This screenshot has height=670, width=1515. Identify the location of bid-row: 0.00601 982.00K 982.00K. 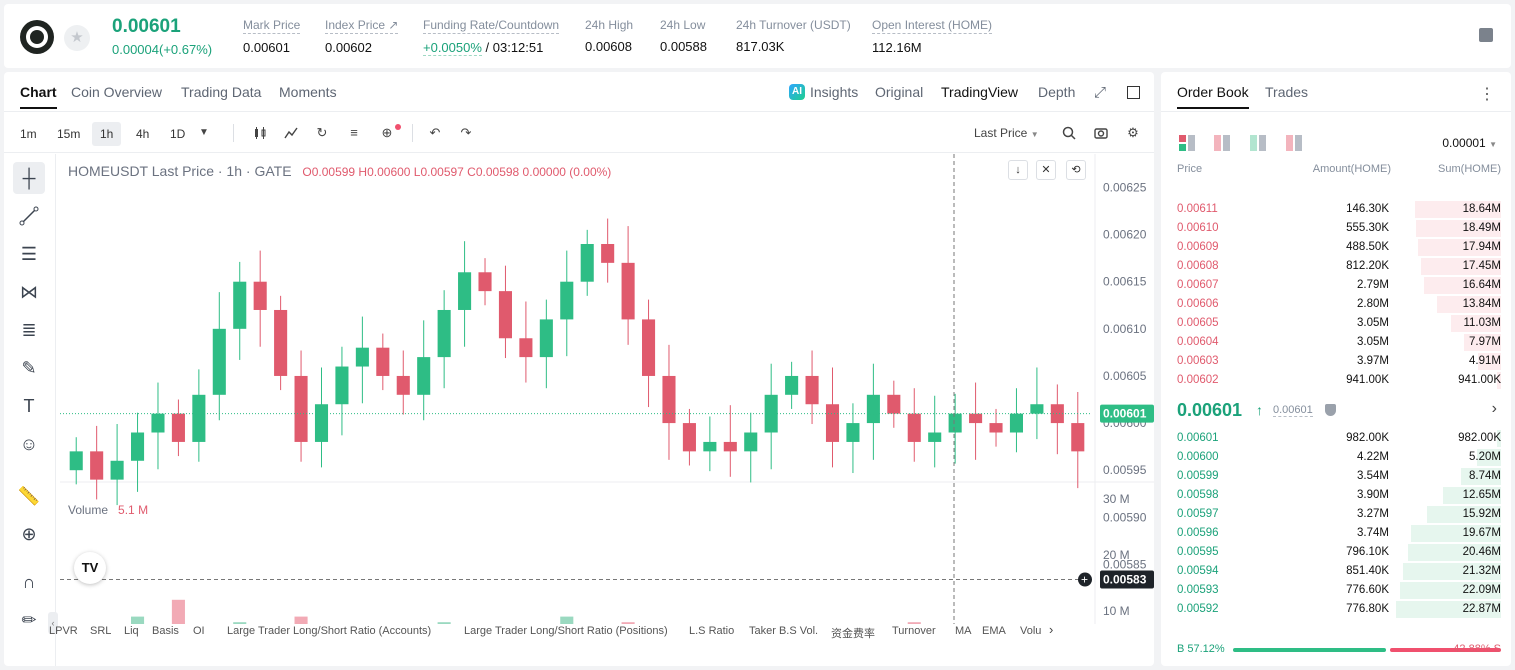
(1336, 438).